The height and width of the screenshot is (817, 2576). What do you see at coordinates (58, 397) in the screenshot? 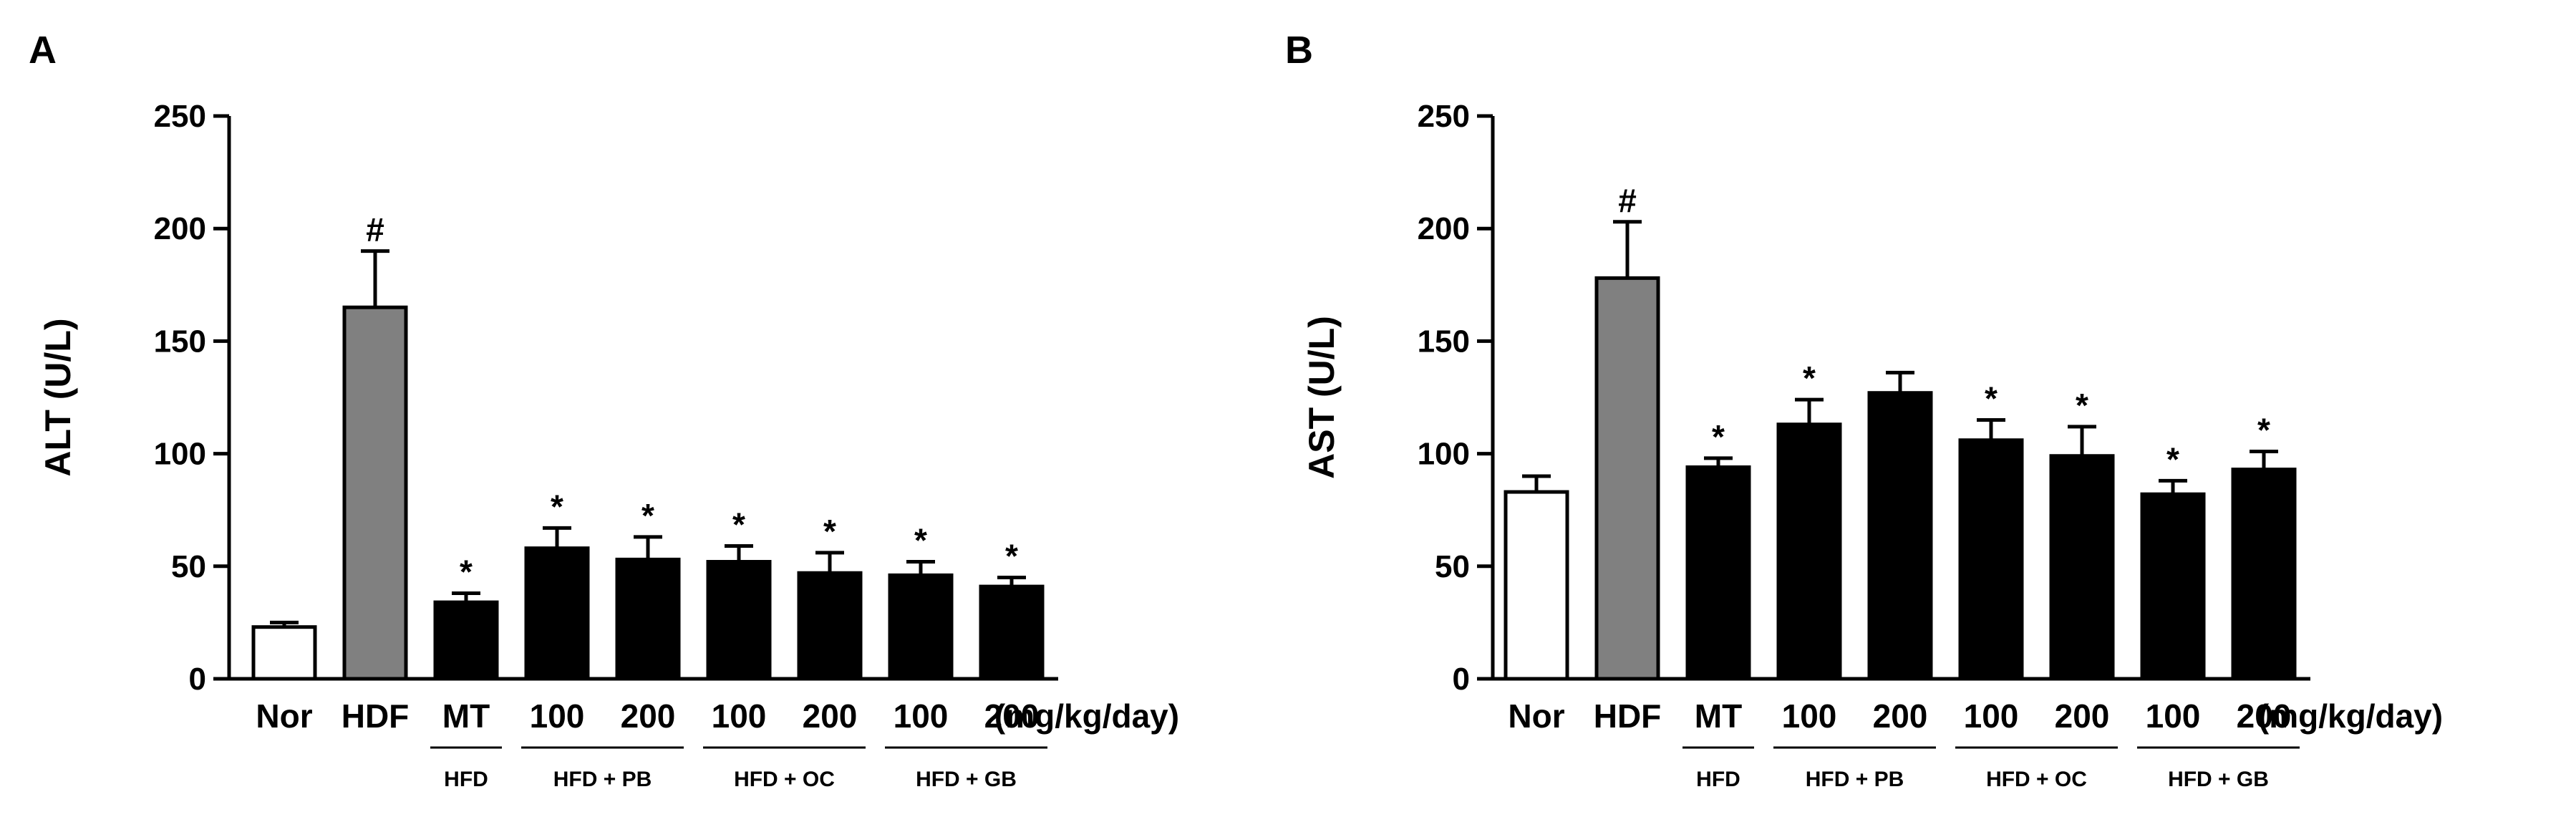
I see `y-axis-title: ALT (U/L)` at bounding box center [58, 397].